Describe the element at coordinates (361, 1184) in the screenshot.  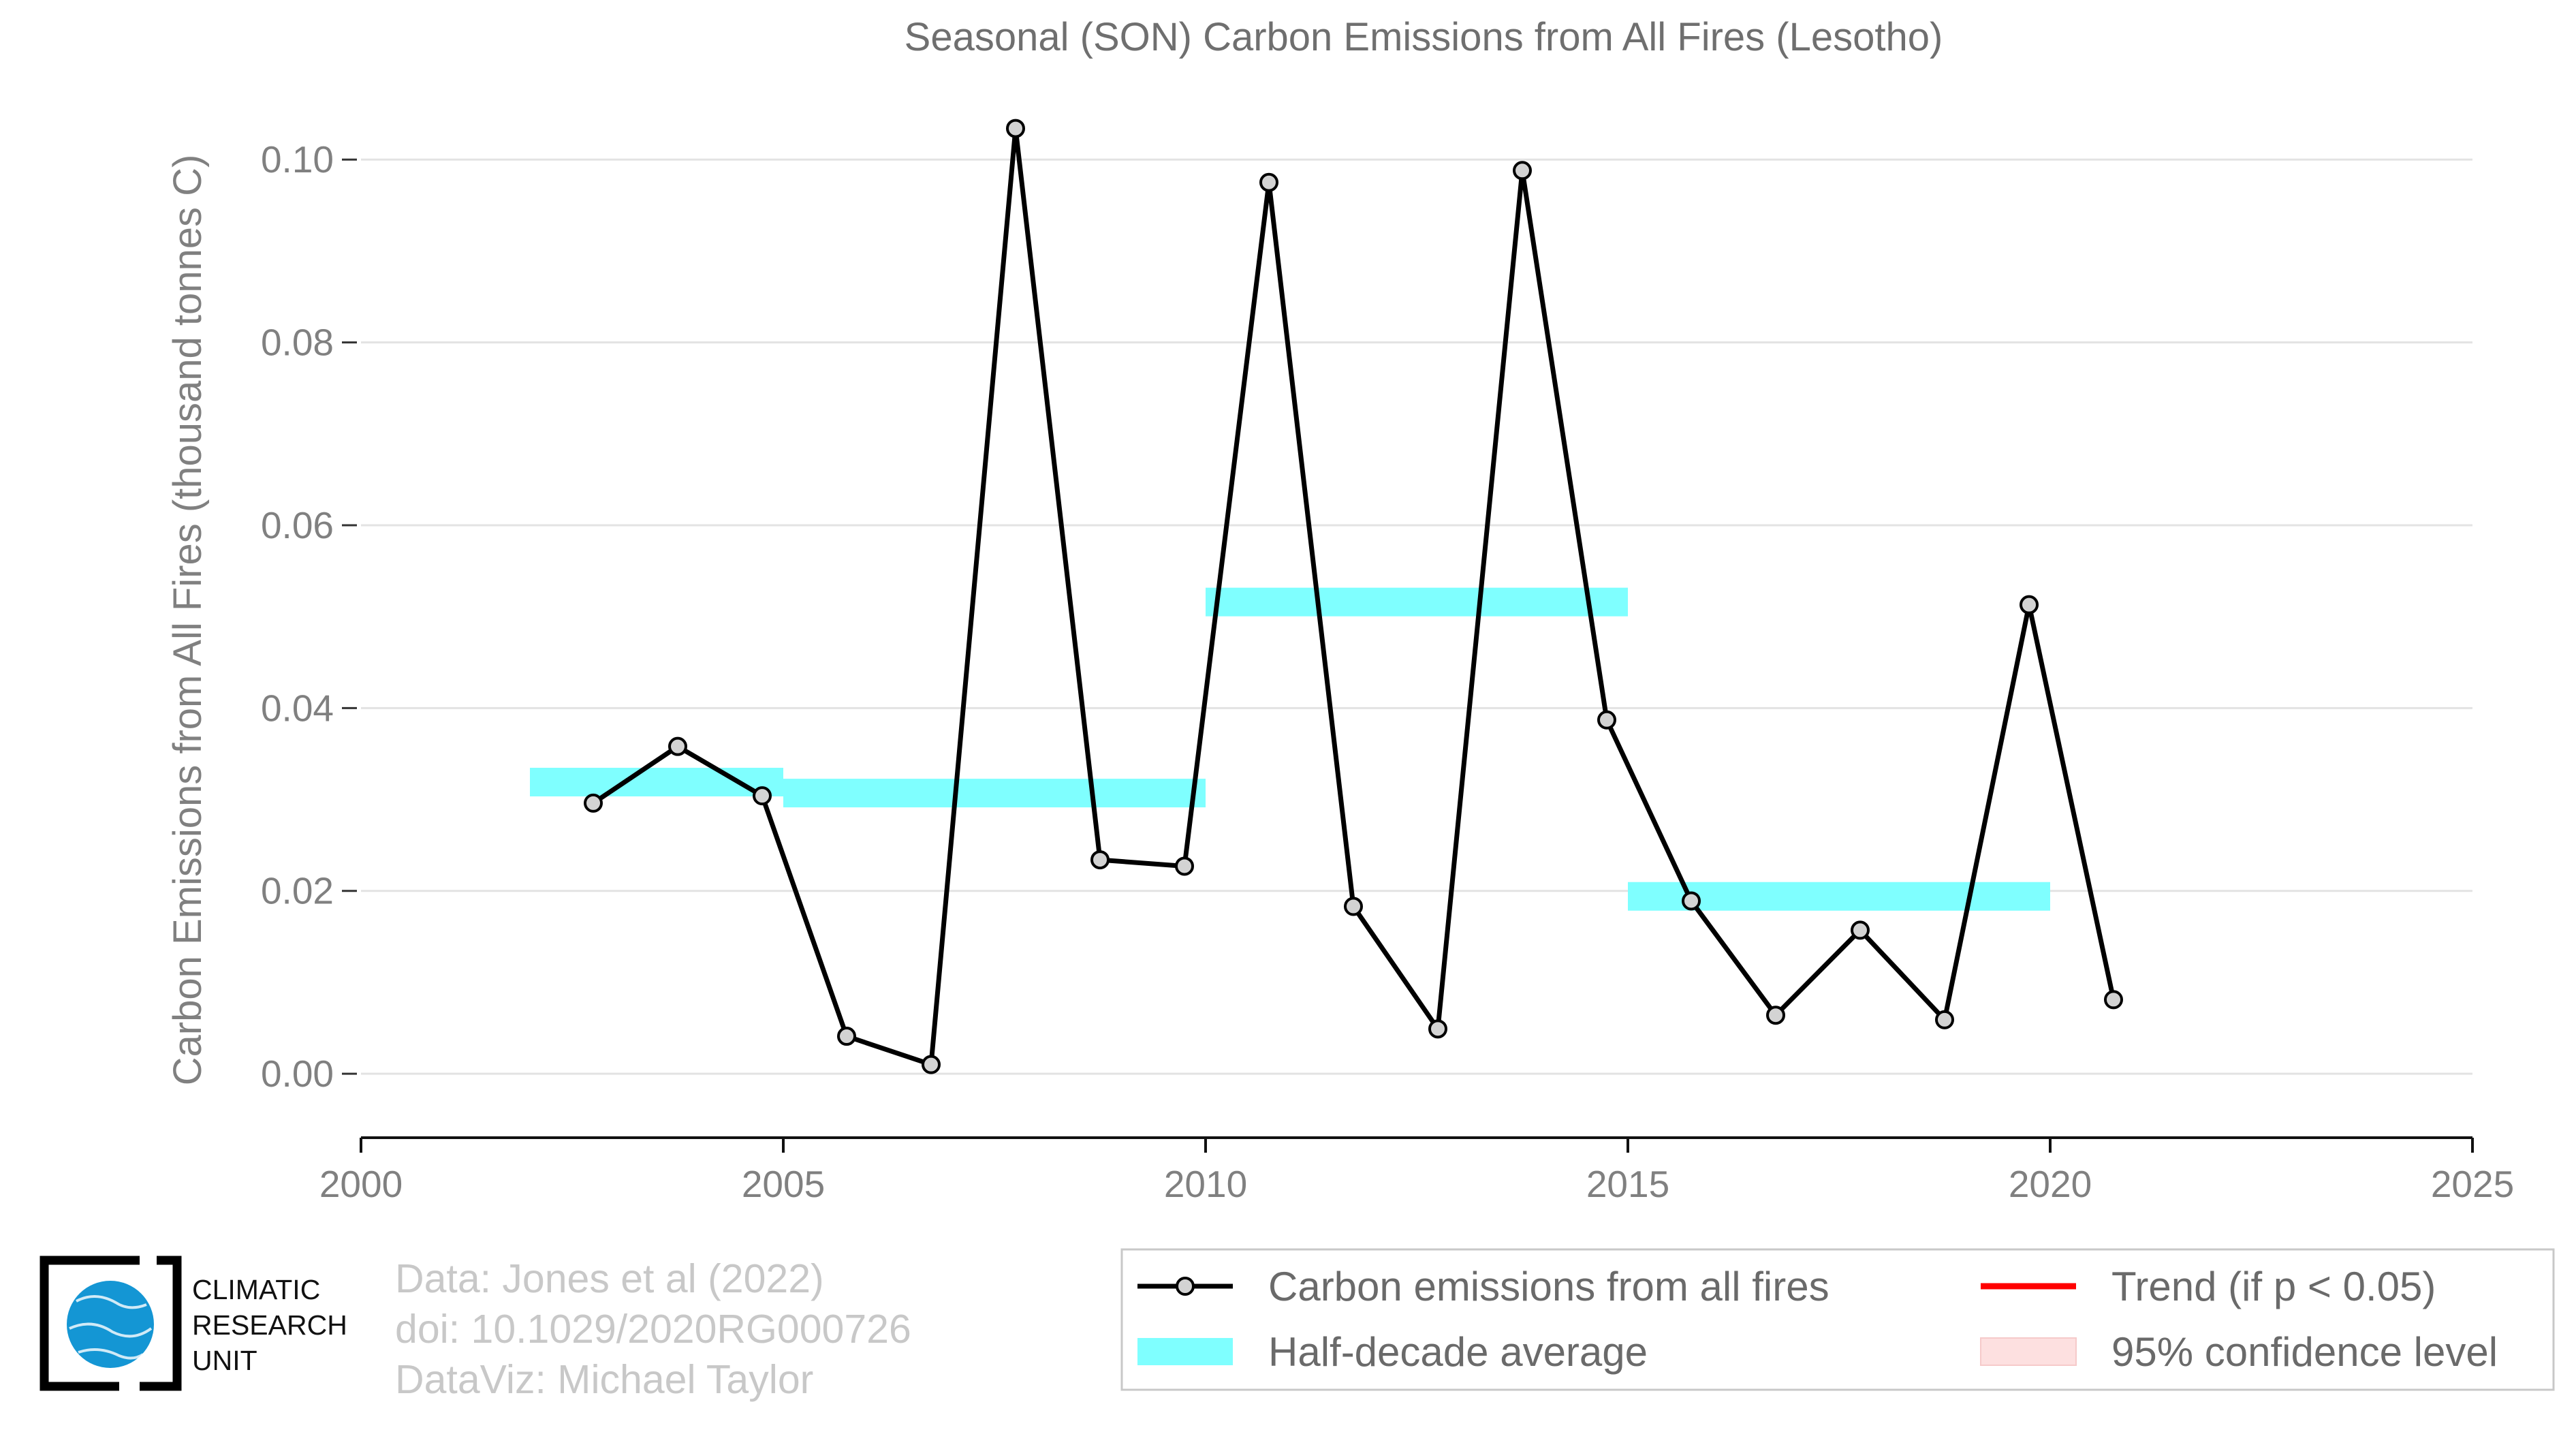
I see `x-tick-label: 2000` at that location.